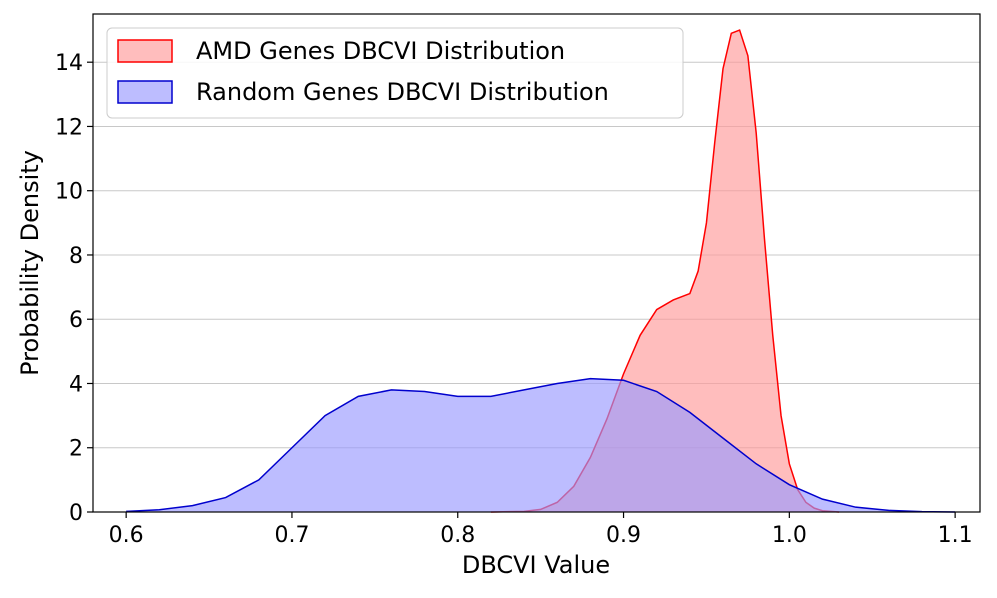 The width and height of the screenshot is (997, 598). What do you see at coordinates (623, 535) in the screenshot?
I see `x-tick-label-0.9: 0.9` at bounding box center [623, 535].